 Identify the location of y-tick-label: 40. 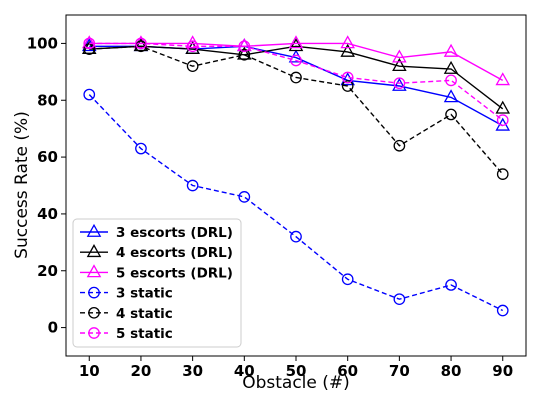
(47, 214).